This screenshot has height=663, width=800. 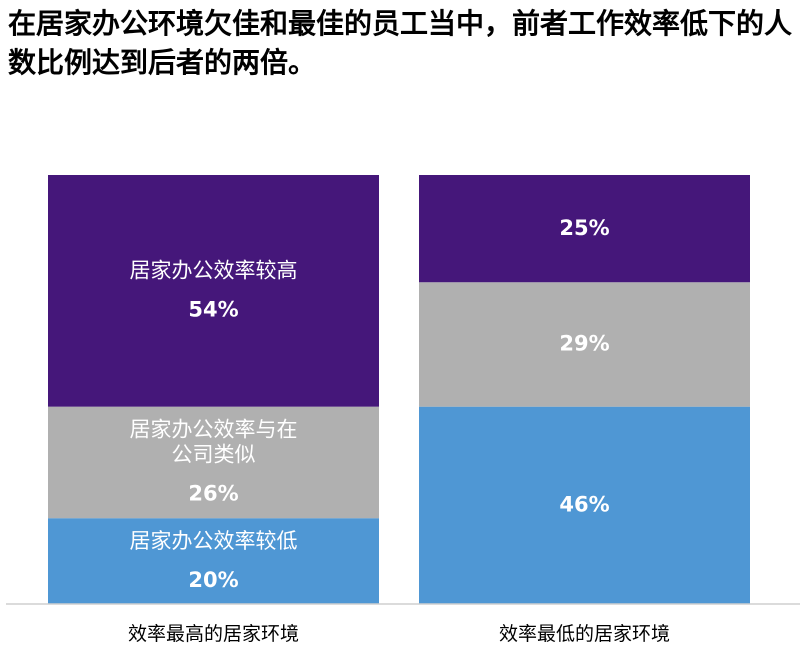 I want to click on segment-label: 居家办公效率较高, so click(x=214, y=271).